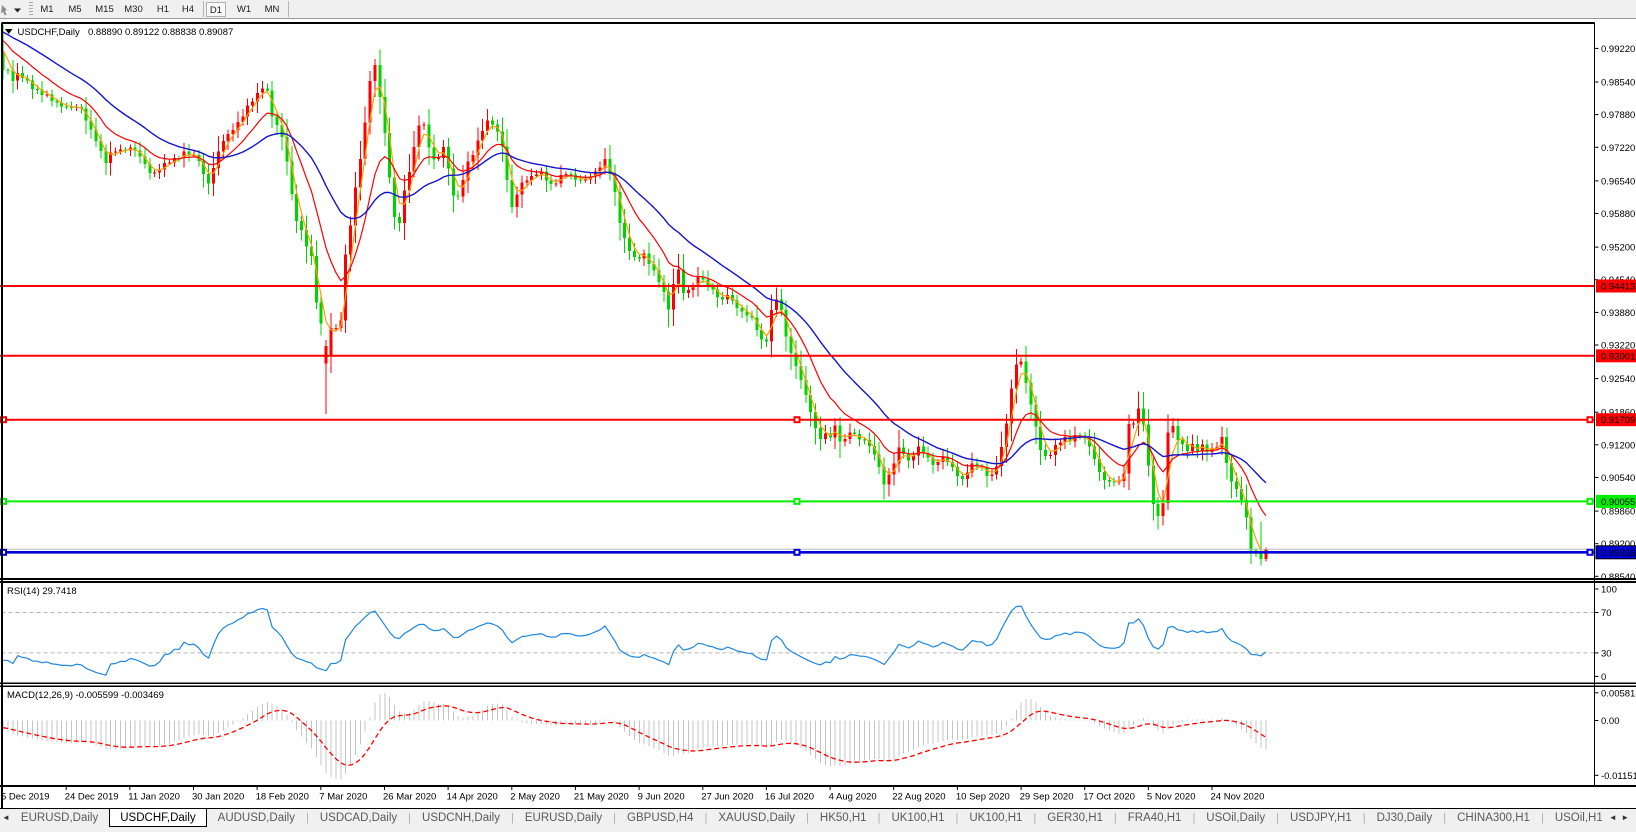  What do you see at coordinates (1609, 590) in the screenshot?
I see `svg-text: 100` at bounding box center [1609, 590].